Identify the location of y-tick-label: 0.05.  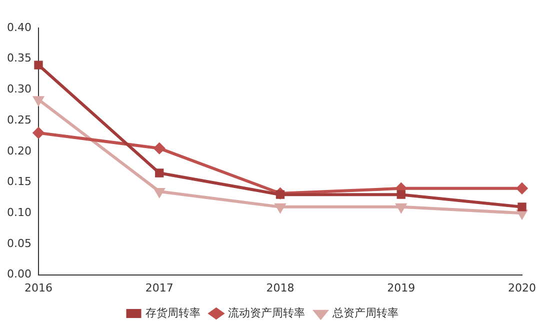
(19, 243).